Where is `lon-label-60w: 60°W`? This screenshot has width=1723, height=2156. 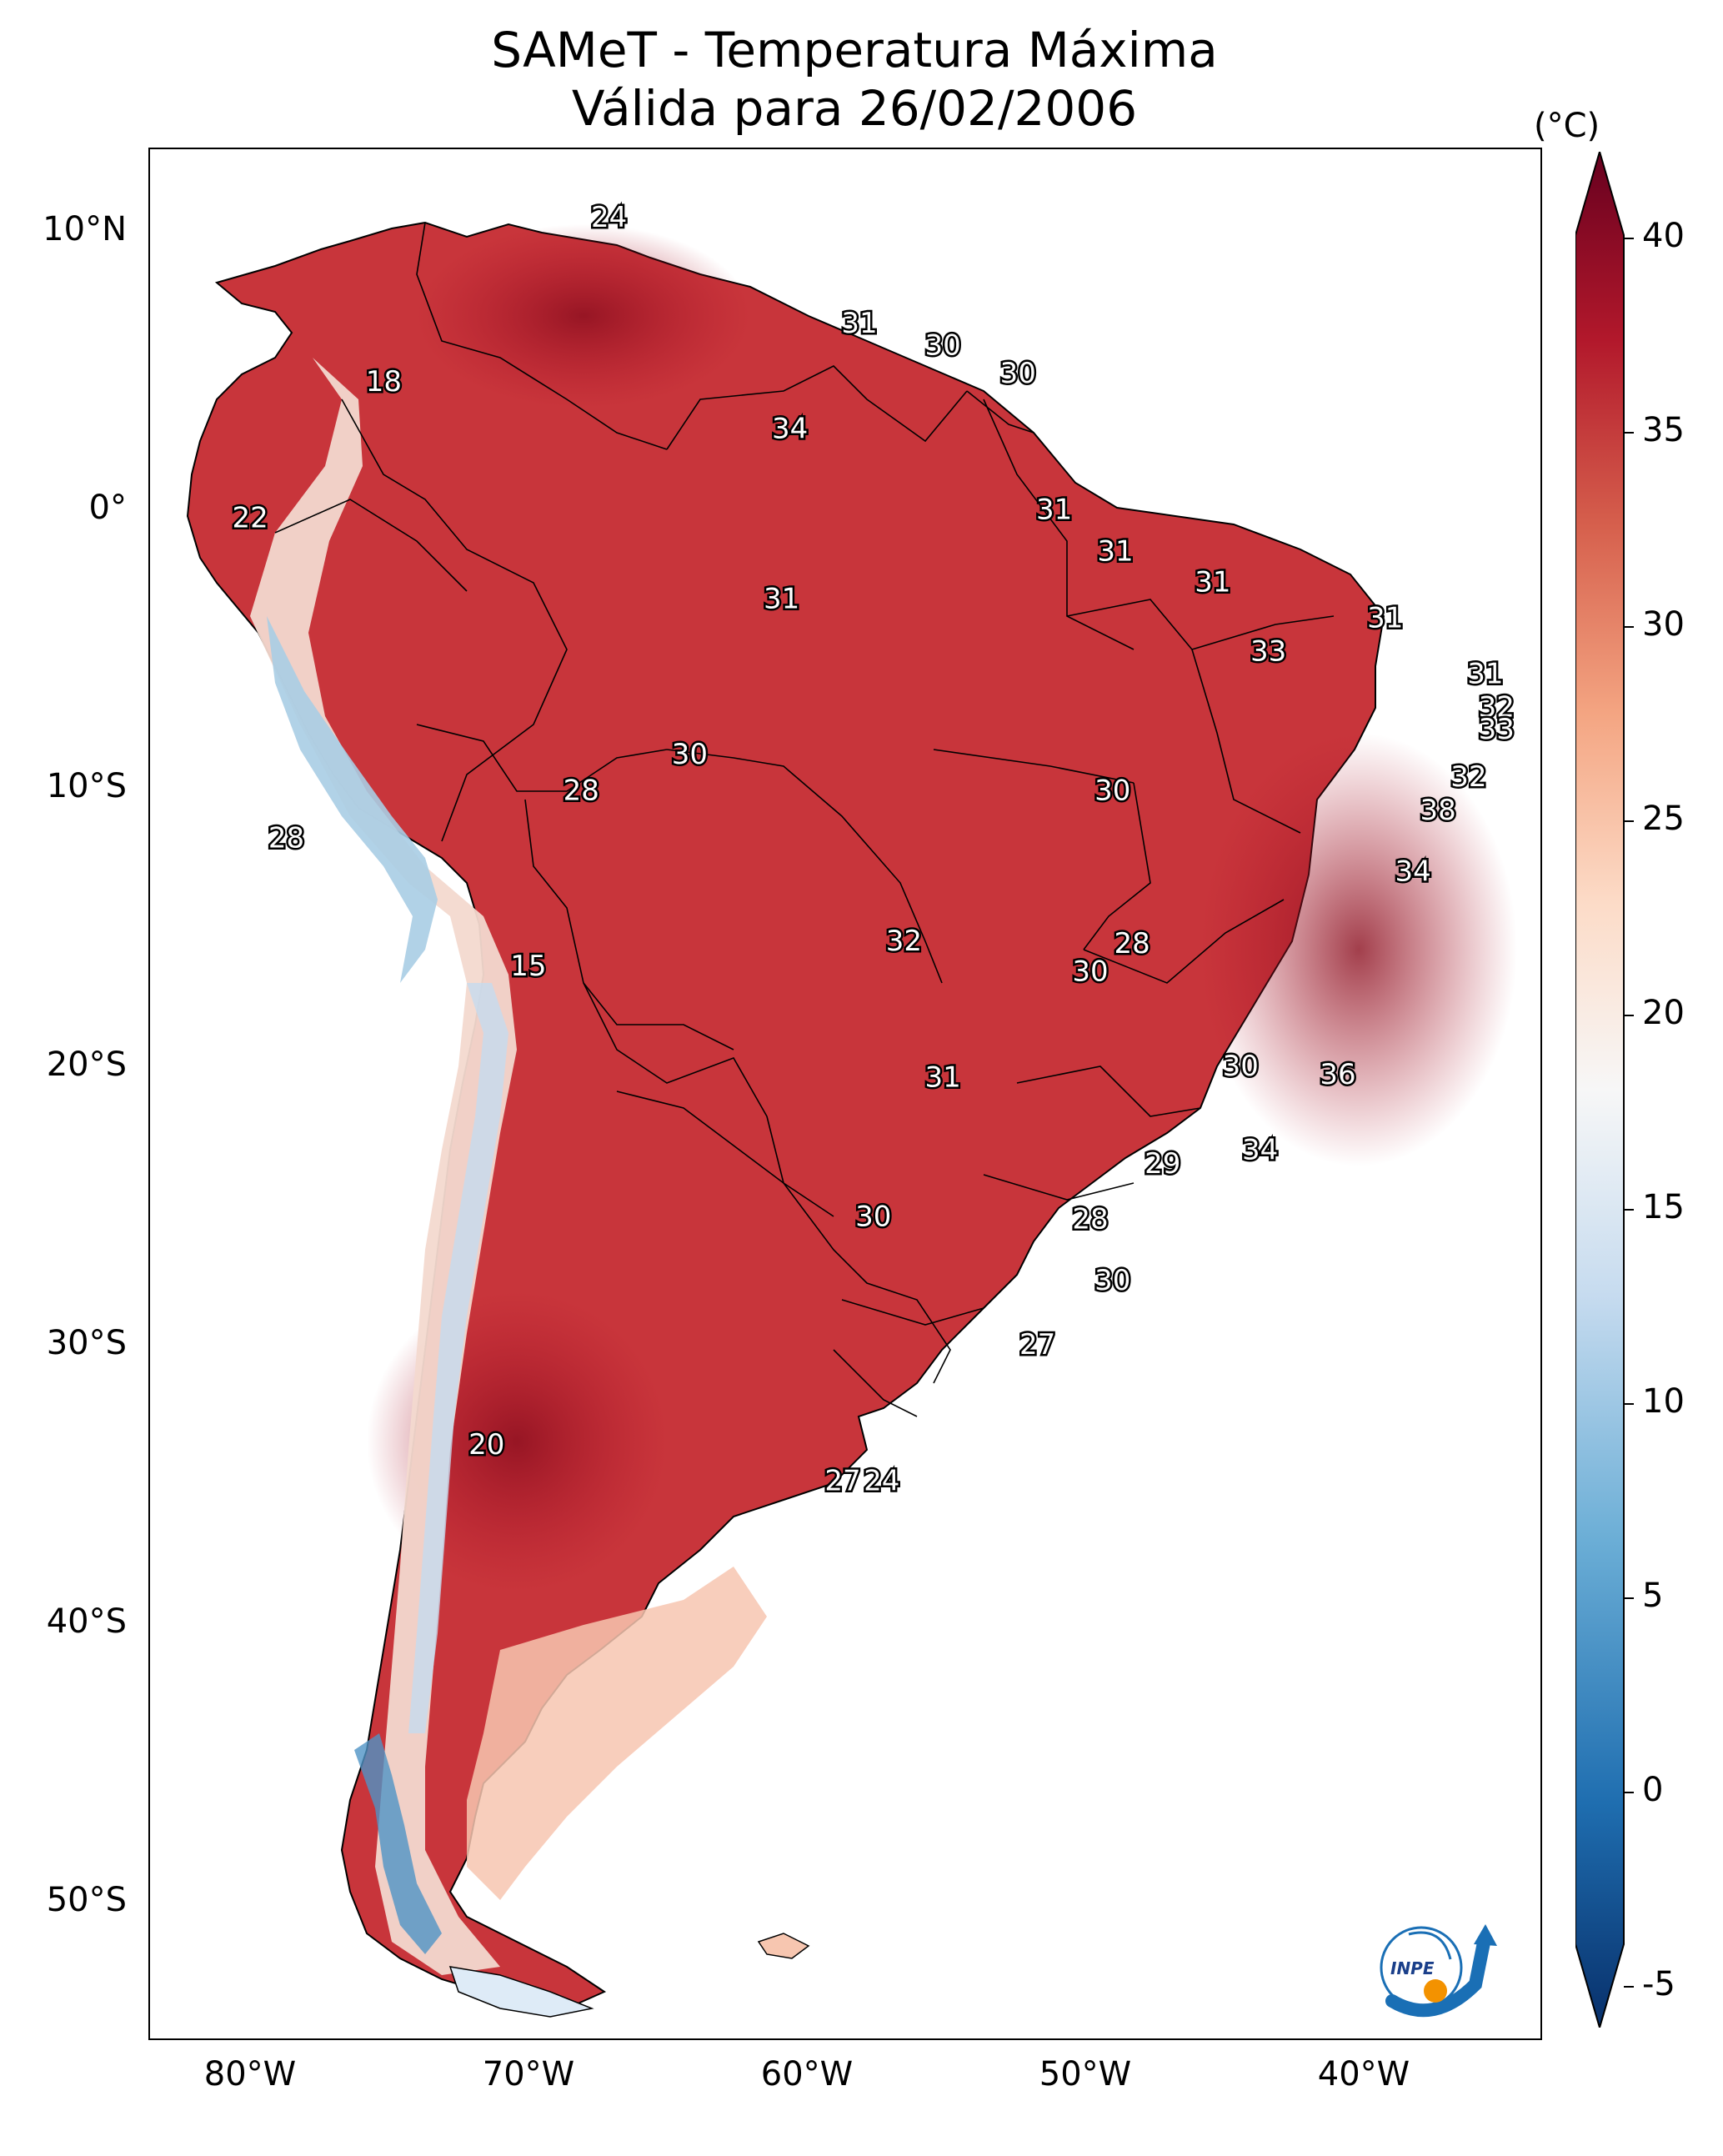
lon-label-60w: 60°W is located at coordinates (807, 2074).